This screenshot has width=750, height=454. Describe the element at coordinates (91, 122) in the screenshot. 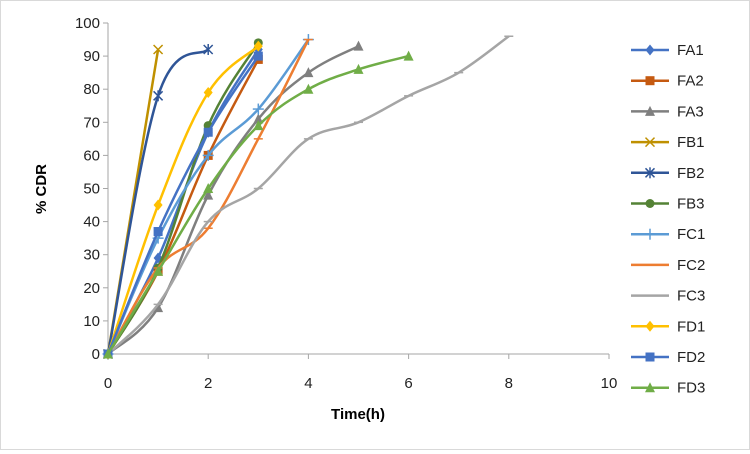

I see `y-tick-label: 70` at that location.